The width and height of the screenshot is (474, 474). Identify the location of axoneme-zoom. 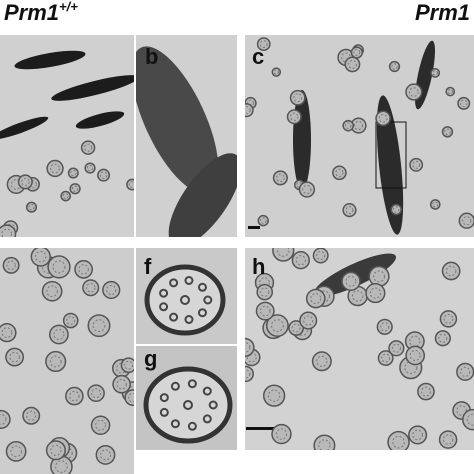
(188, 405).